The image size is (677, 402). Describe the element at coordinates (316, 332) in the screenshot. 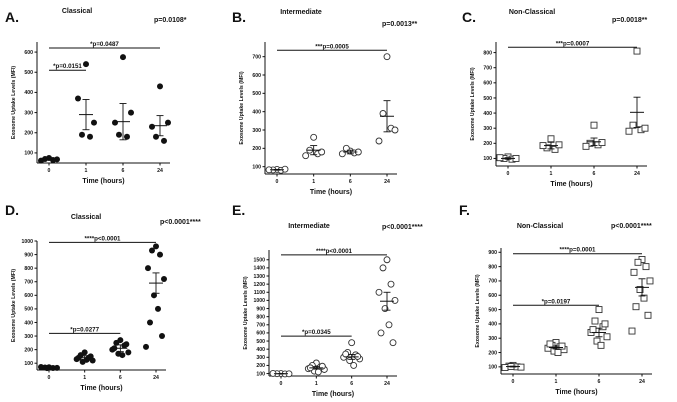

I see `significance-label: *p=0.0345` at that location.